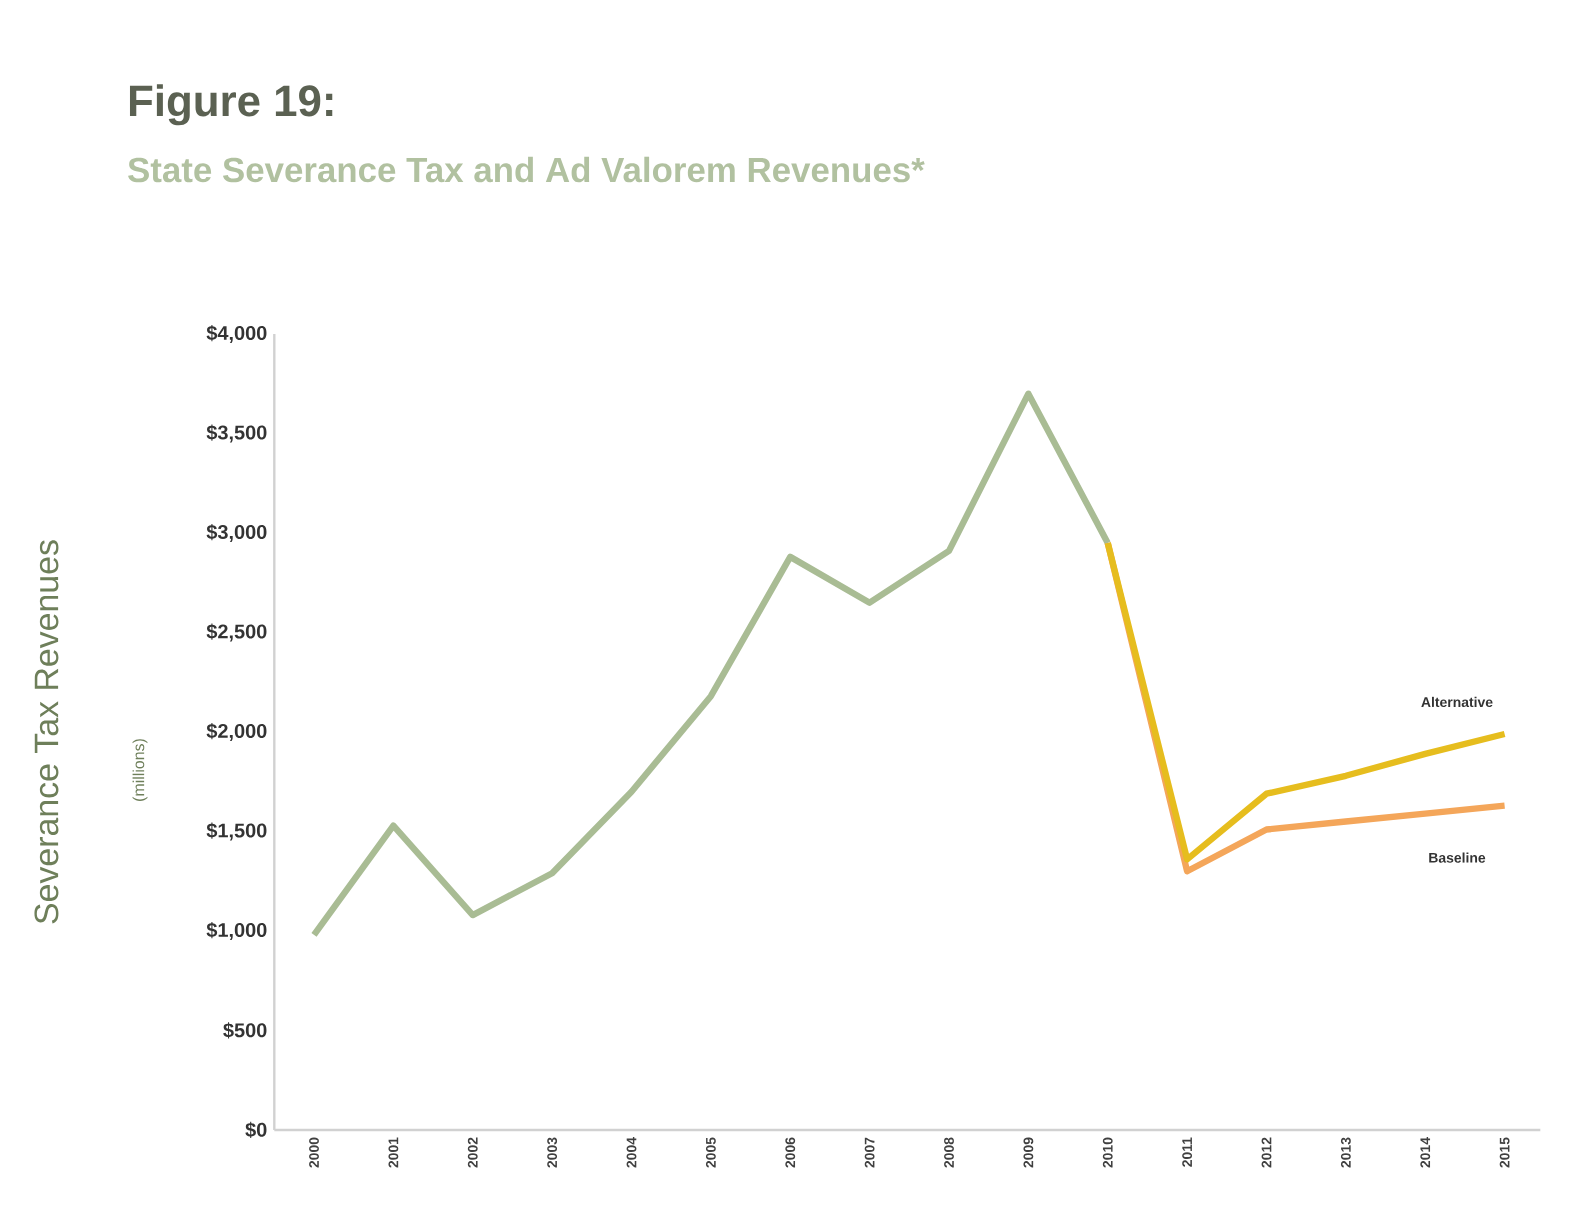  What do you see at coordinates (236, 831) in the screenshot?
I see `y-tick-label: $1,500` at bounding box center [236, 831].